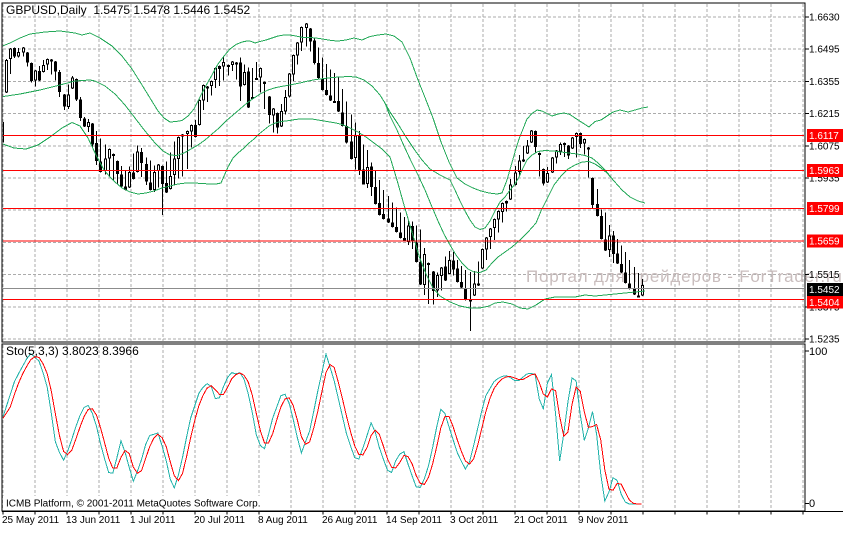 This screenshot has width=843, height=533. What do you see at coordinates (283, 520) in the screenshot?
I see `svg-text: 8 Aug 2011` at bounding box center [283, 520].